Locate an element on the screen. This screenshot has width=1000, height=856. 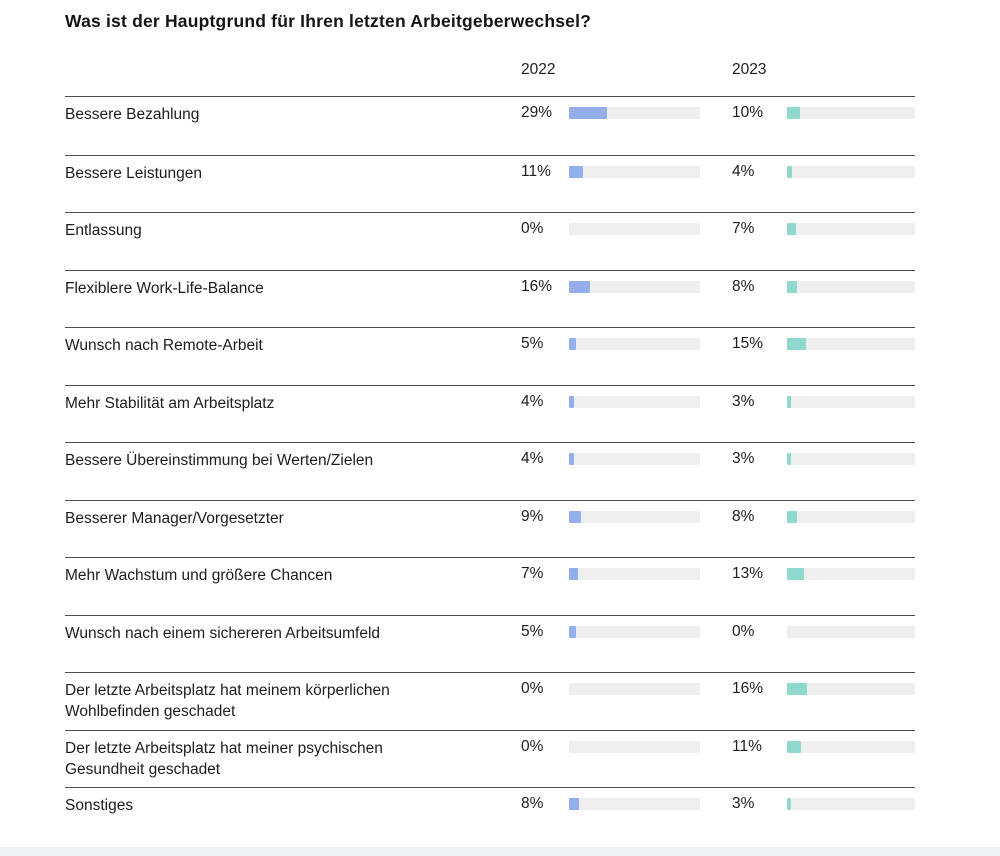
value-2023: 4% is located at coordinates (743, 171).